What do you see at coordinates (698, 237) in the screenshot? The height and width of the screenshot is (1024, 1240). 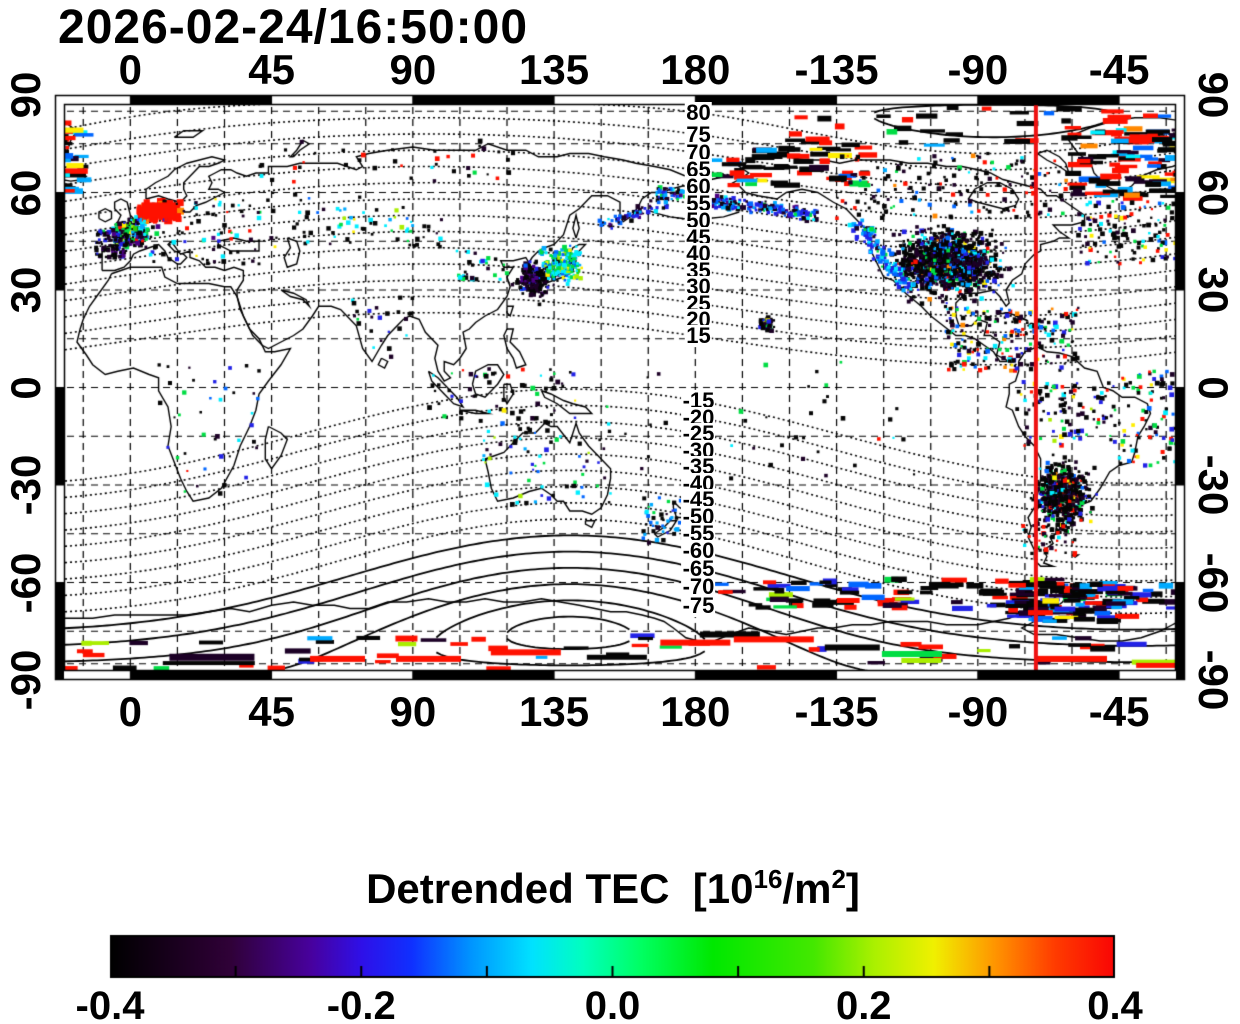 I see `mlat-contour-label: 45` at bounding box center [698, 237].